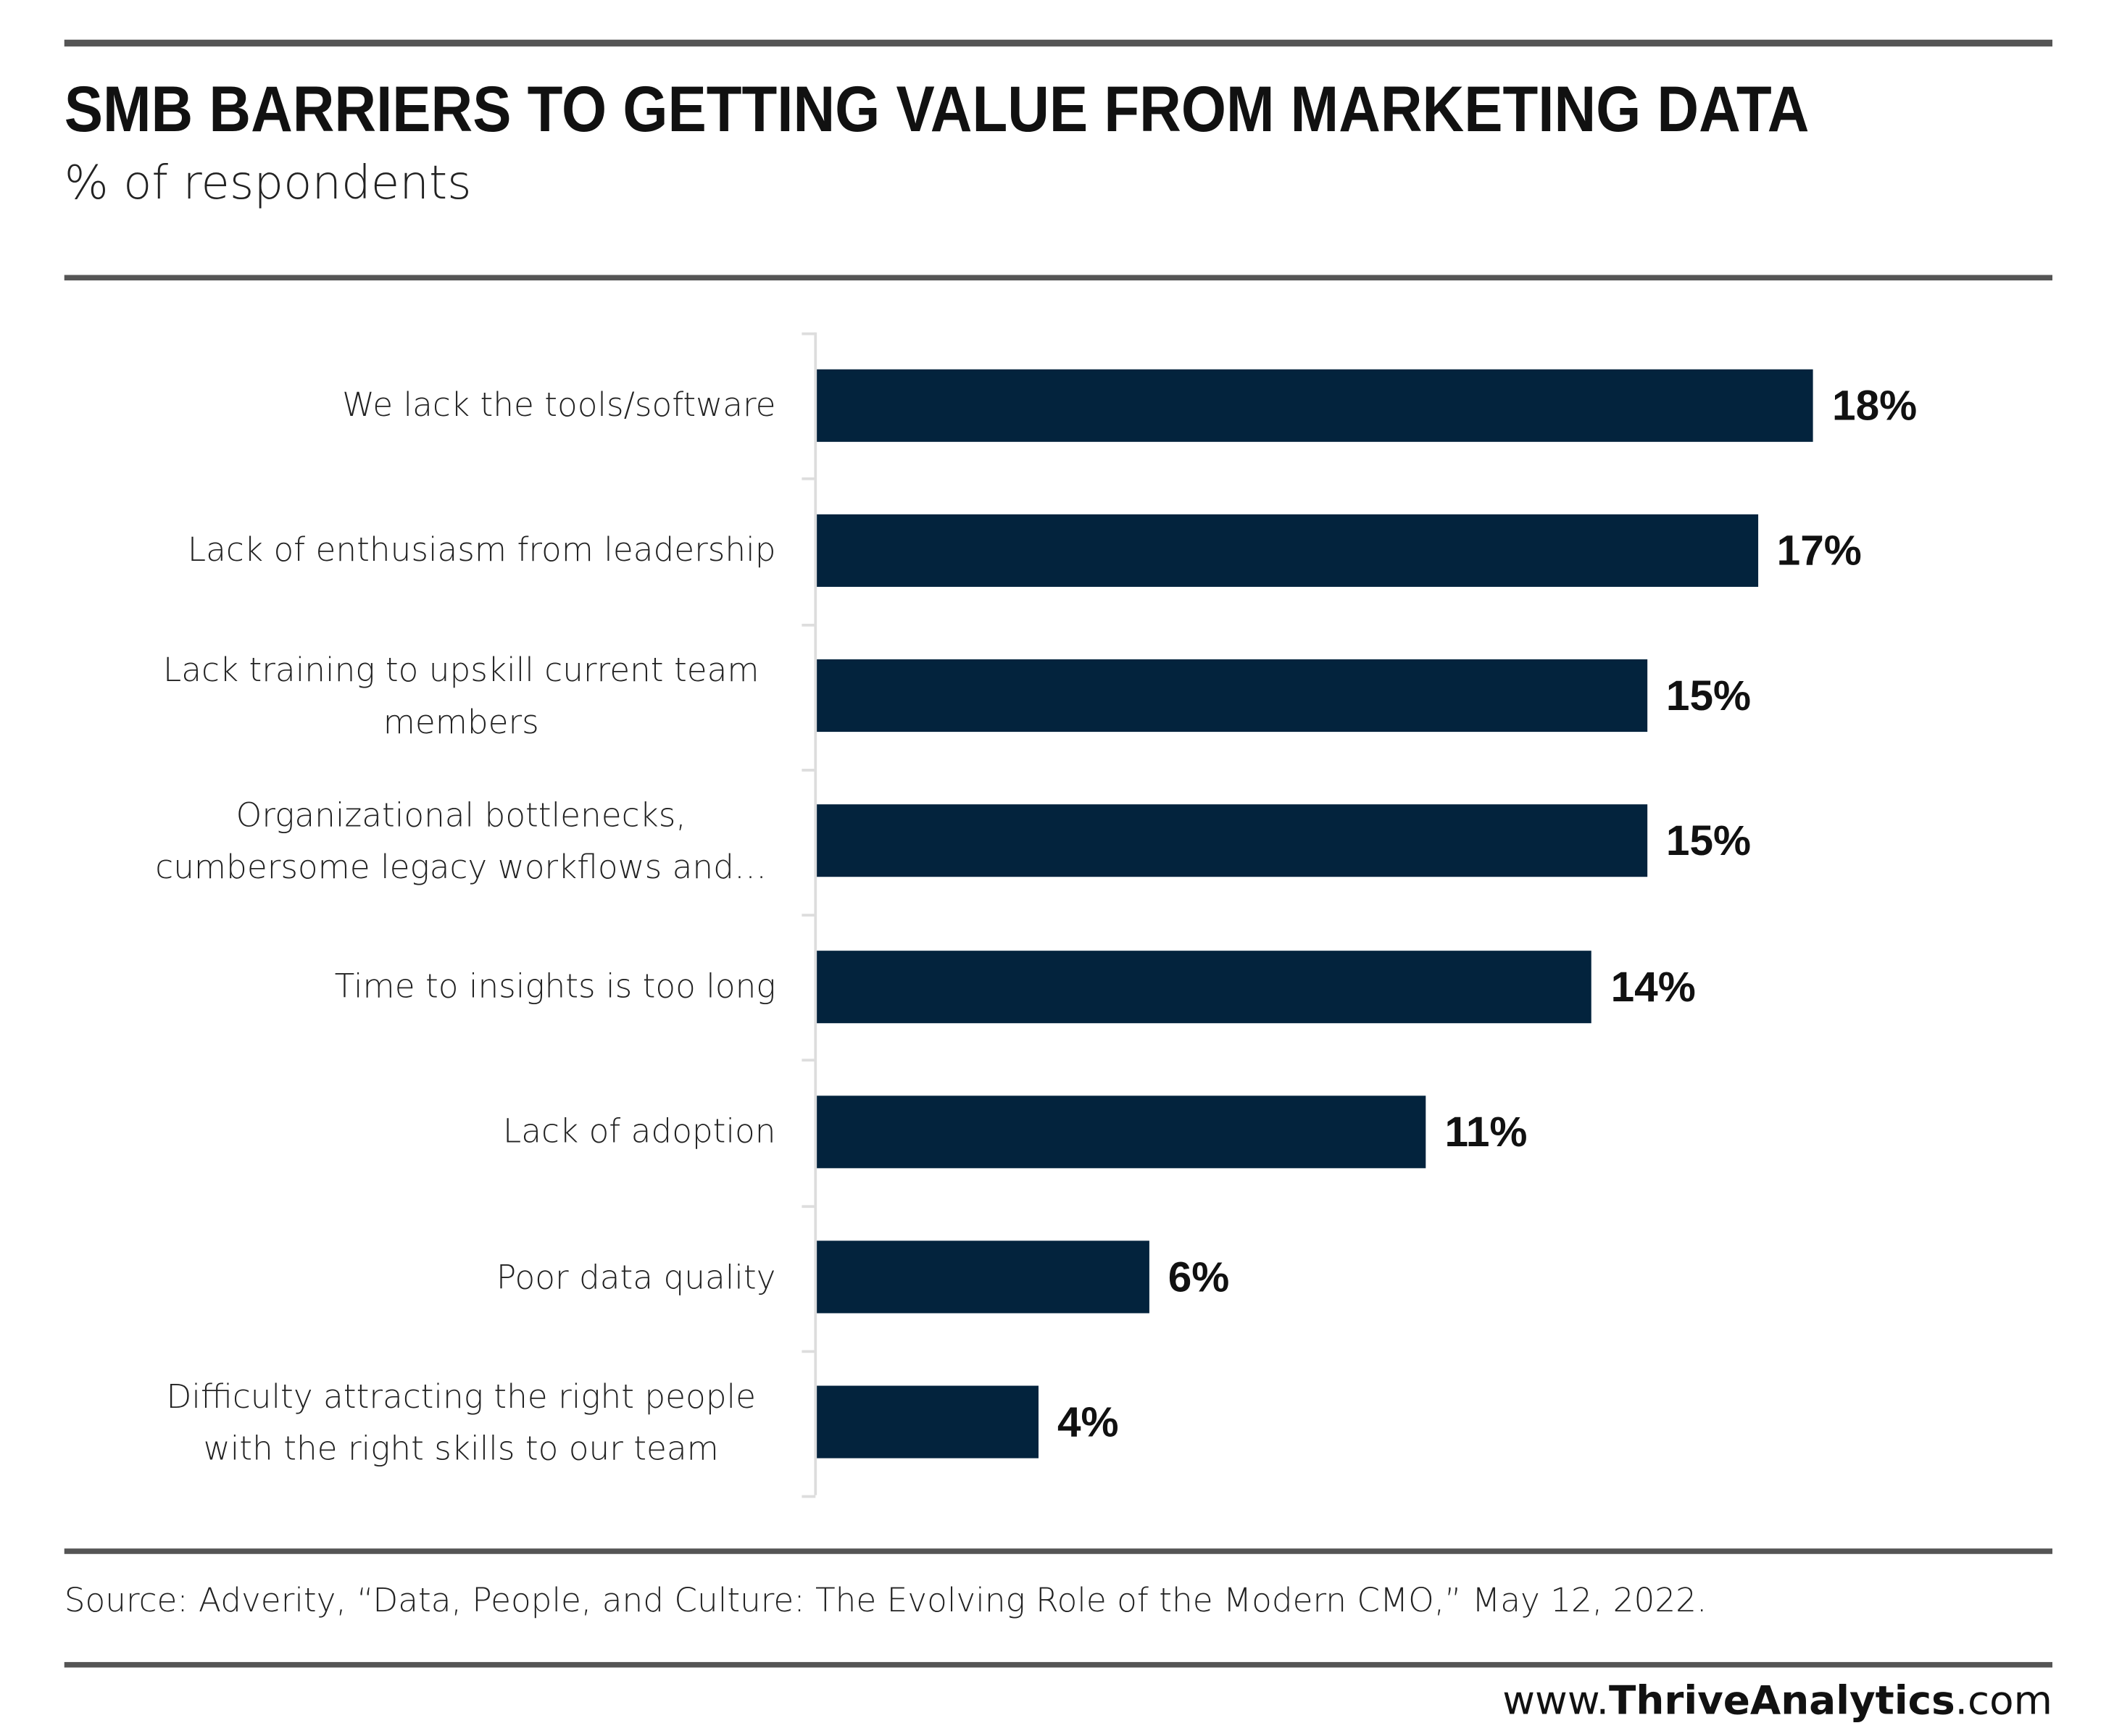 The height and width of the screenshot is (1736, 2114). Describe the element at coordinates (1555, 1700) in the screenshot. I see `website-prefix: www.` at that location.